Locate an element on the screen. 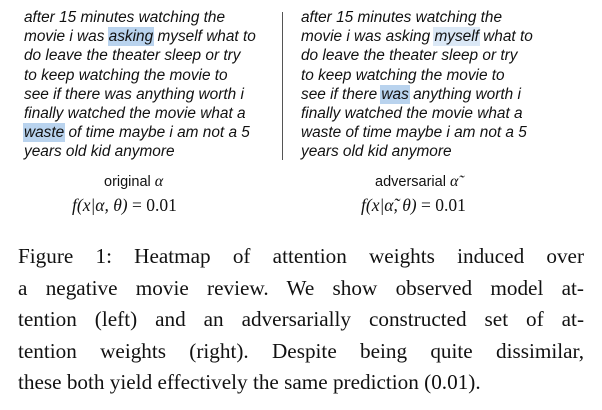  review-text-segment: anything worth i is located at coordinates (464, 94).